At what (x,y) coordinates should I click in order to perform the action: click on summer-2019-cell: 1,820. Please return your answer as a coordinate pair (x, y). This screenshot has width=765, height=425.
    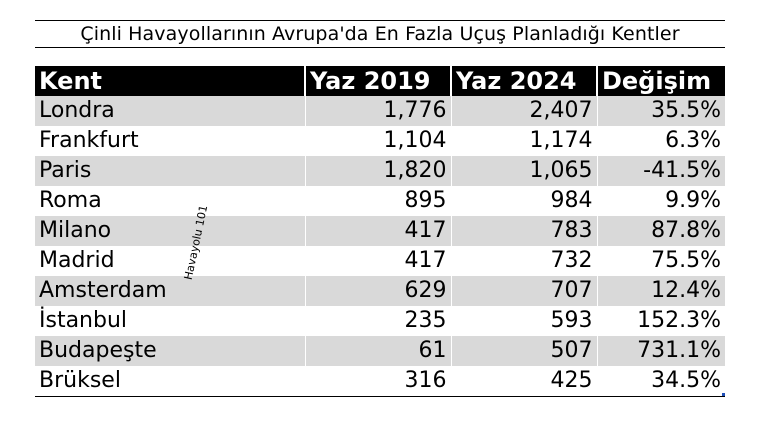
    Looking at the image, I should click on (377, 171).